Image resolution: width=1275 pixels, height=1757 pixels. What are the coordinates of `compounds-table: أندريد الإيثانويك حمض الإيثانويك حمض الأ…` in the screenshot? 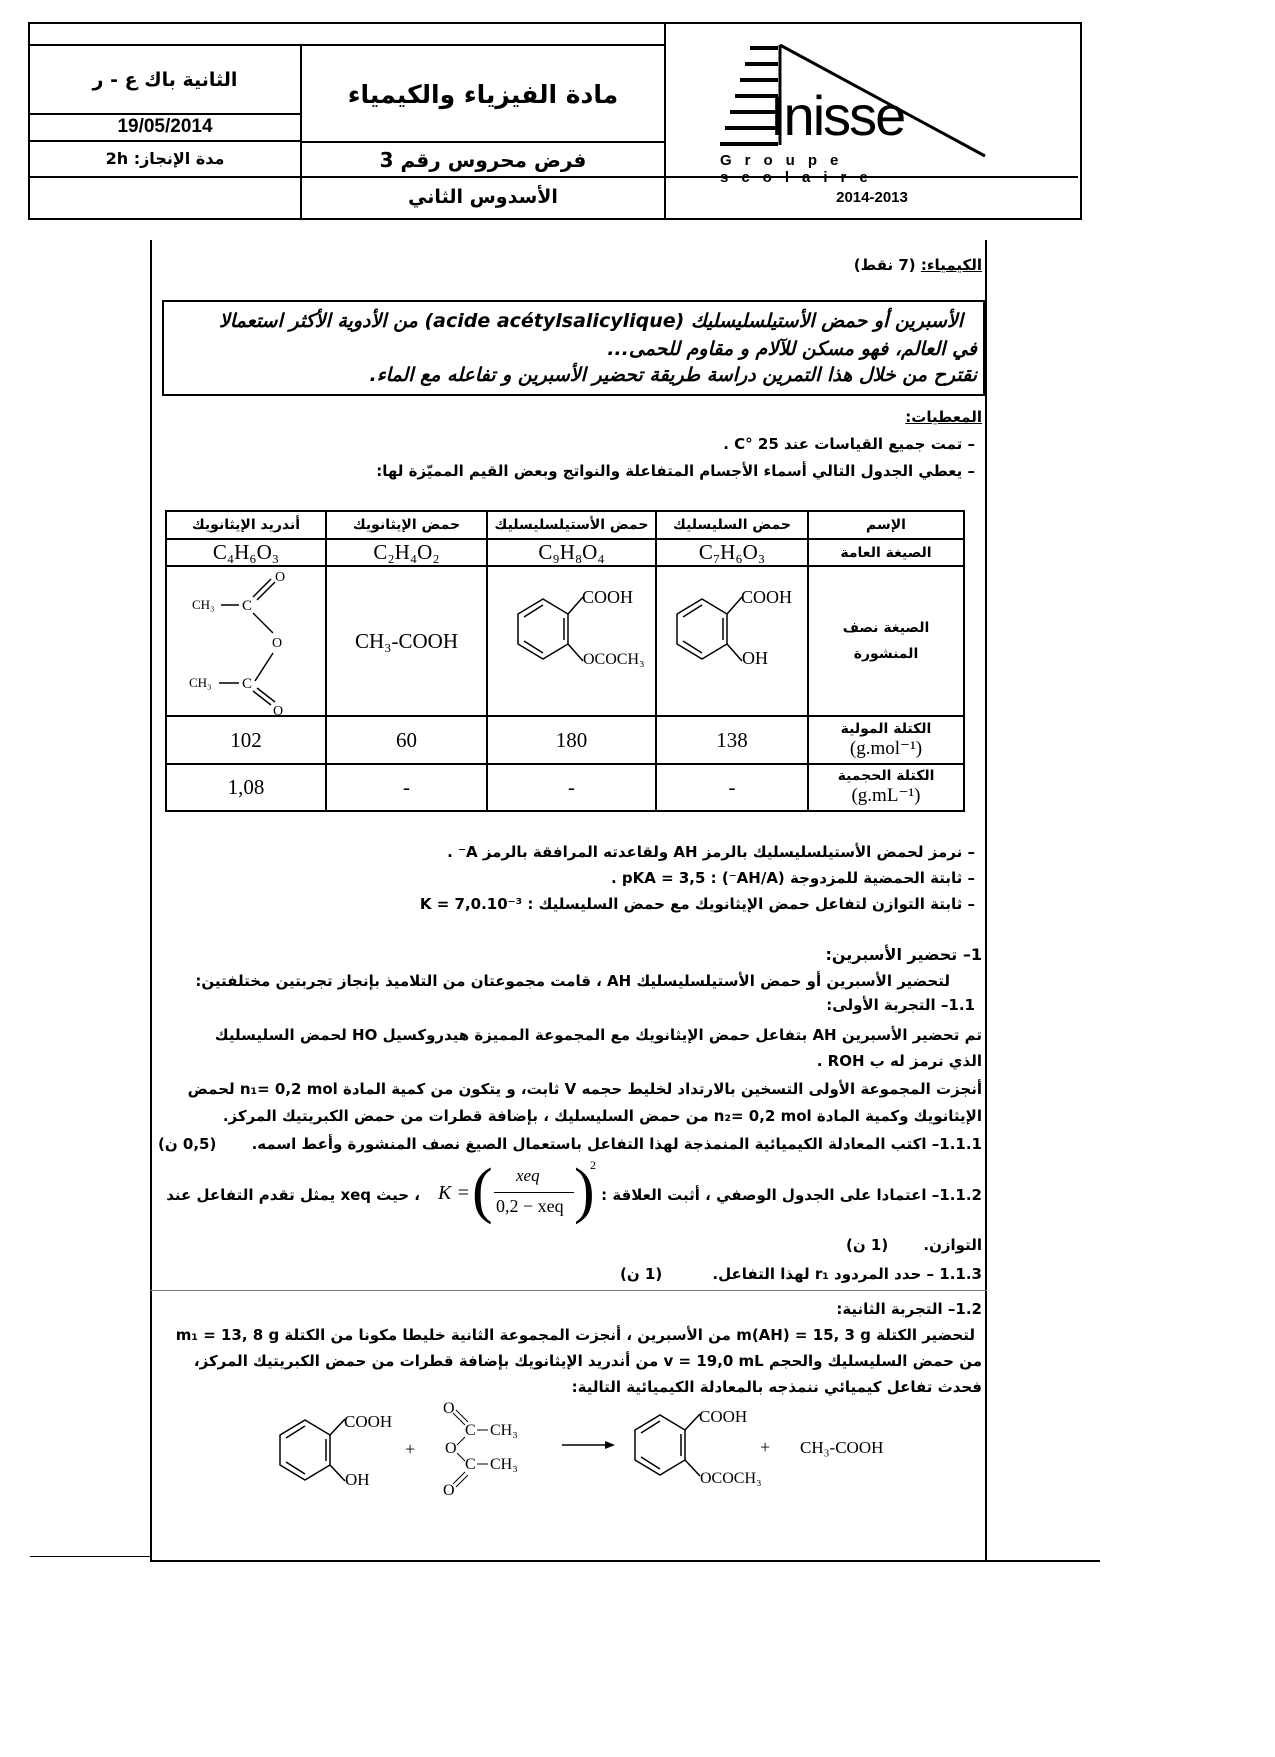 It's located at (565, 661).